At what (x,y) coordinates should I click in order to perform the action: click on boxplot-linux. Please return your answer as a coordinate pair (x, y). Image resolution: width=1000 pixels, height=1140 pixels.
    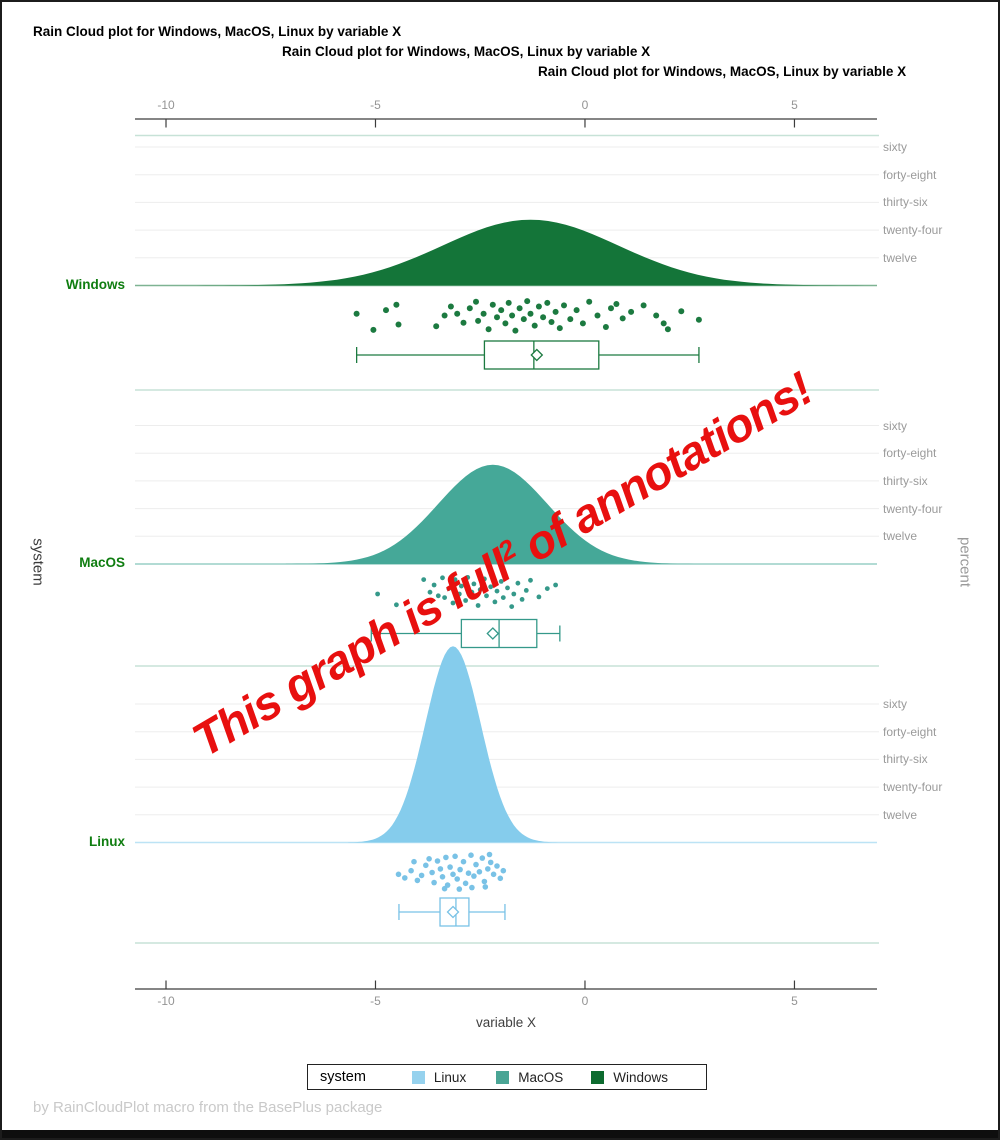
    Looking at the image, I should click on (452, 912).